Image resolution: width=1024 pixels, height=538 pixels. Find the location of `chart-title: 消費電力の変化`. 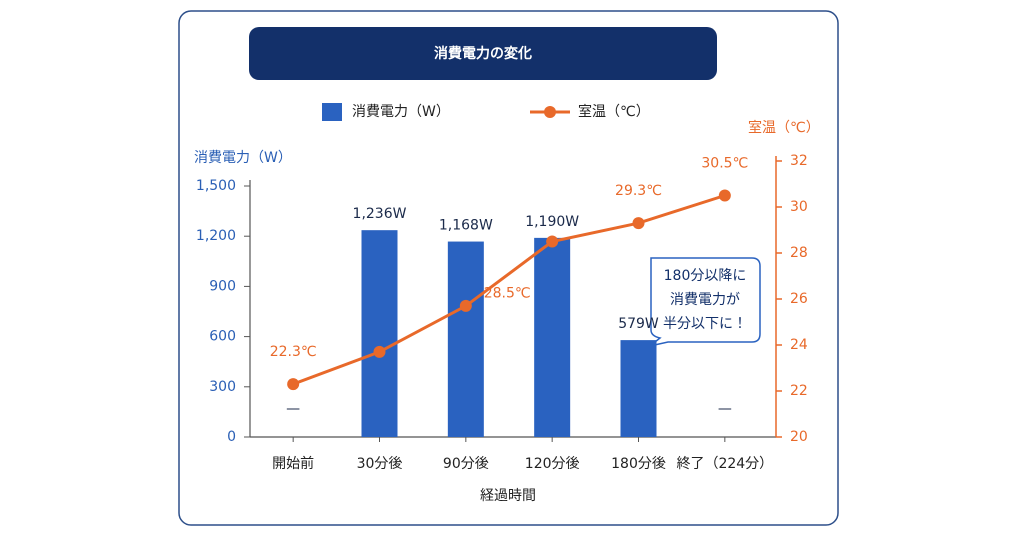

chart-title: 消費電力の変化 is located at coordinates (483, 53).